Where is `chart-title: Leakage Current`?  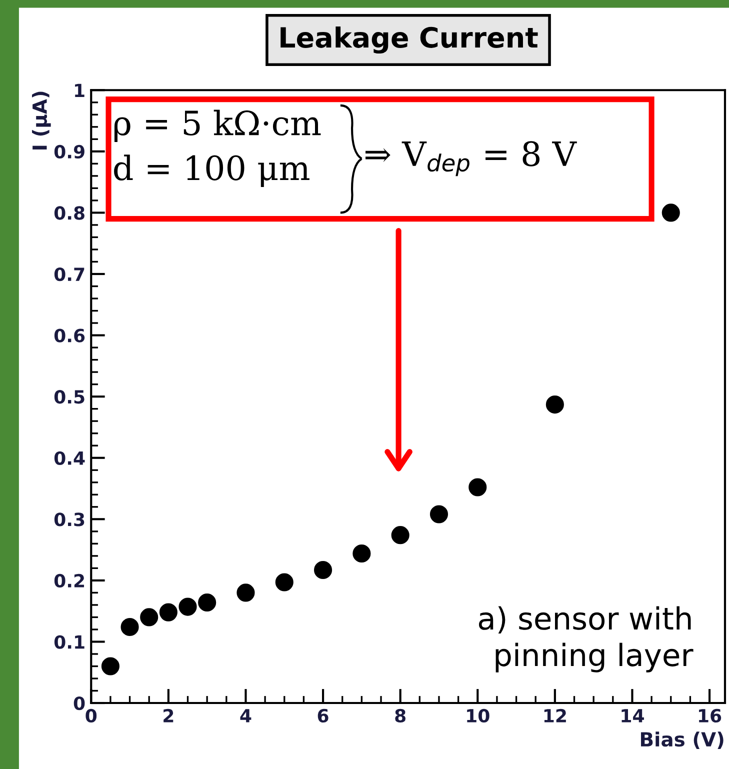 chart-title: Leakage Current is located at coordinates (409, 40).